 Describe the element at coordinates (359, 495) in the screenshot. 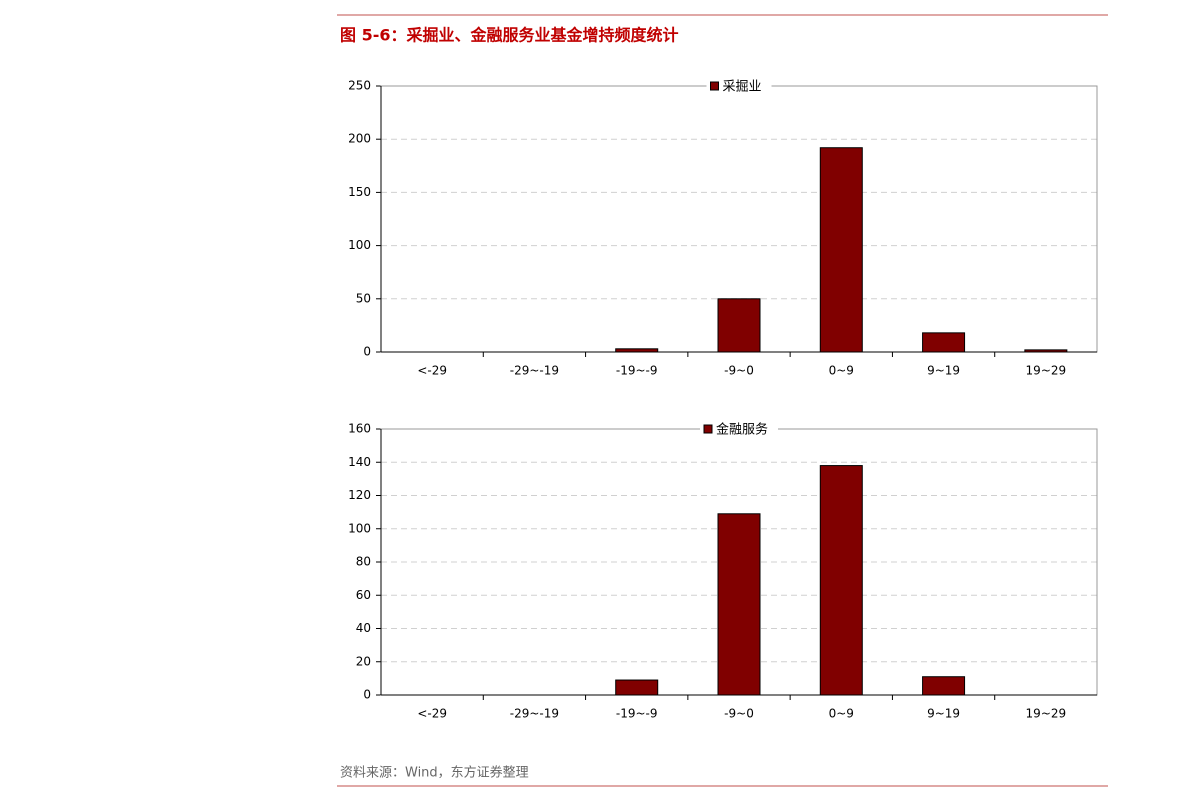

I see `y-tick-label: 120` at that location.